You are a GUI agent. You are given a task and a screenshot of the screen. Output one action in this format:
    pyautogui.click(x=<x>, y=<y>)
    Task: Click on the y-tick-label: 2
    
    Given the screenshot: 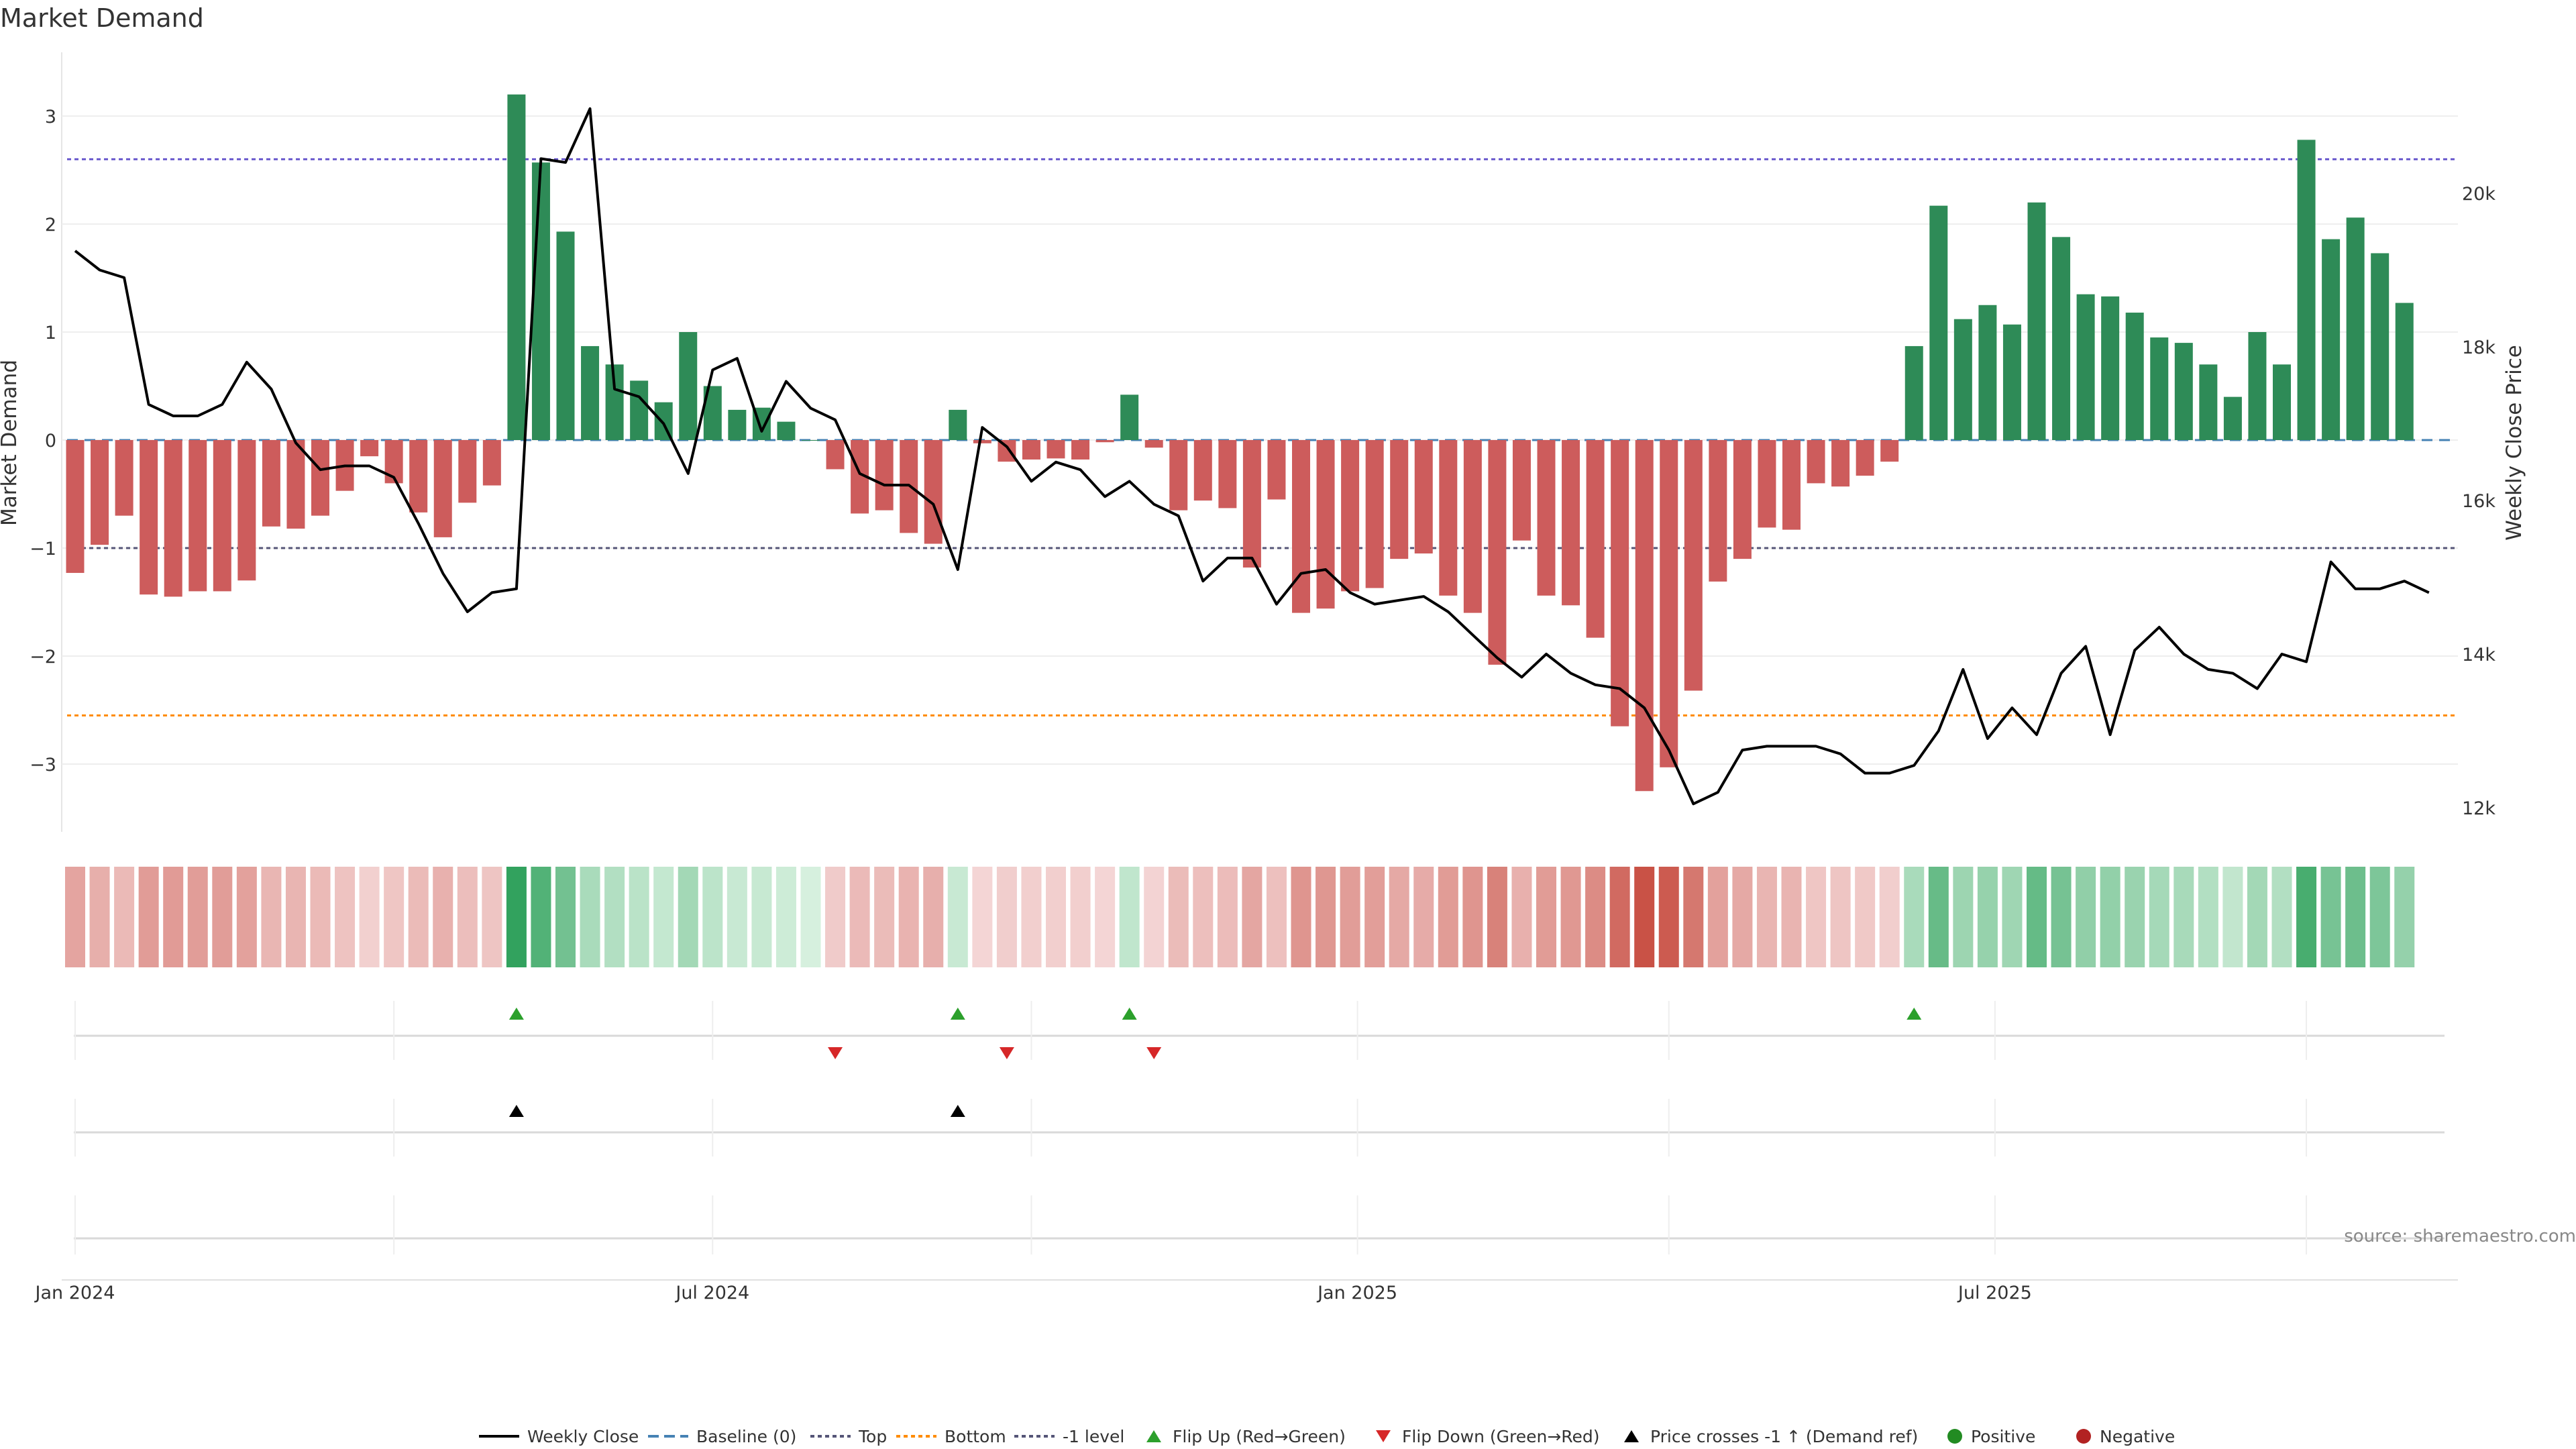 What is the action you would take?
    pyautogui.click(x=50, y=225)
    